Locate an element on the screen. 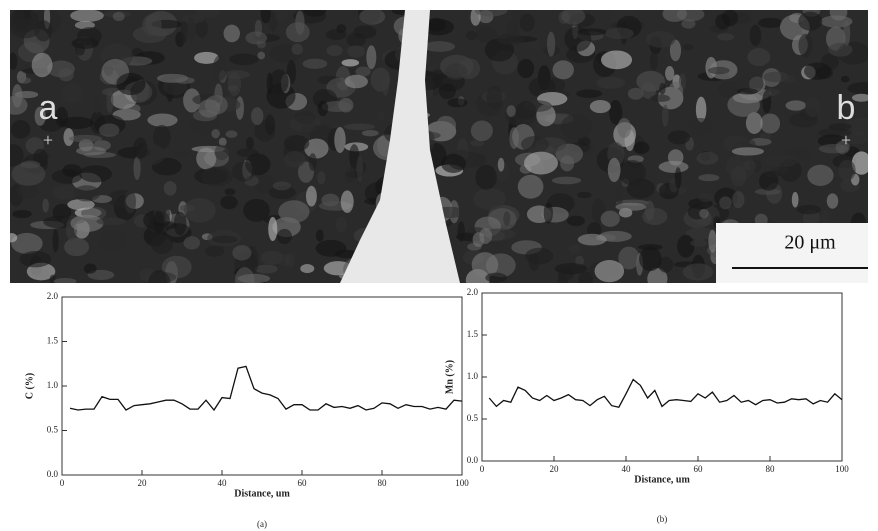 This screenshot has width=878, height=531. data-line is located at coordinates (266, 388).